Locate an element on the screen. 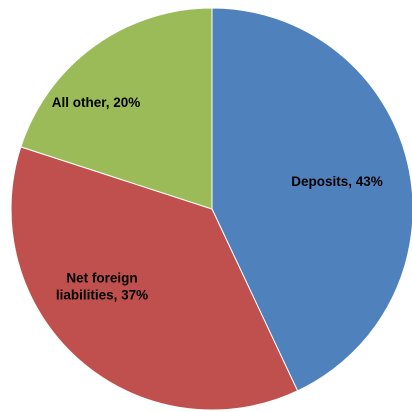  data-label-line: liabilities, 37% is located at coordinates (102, 295).